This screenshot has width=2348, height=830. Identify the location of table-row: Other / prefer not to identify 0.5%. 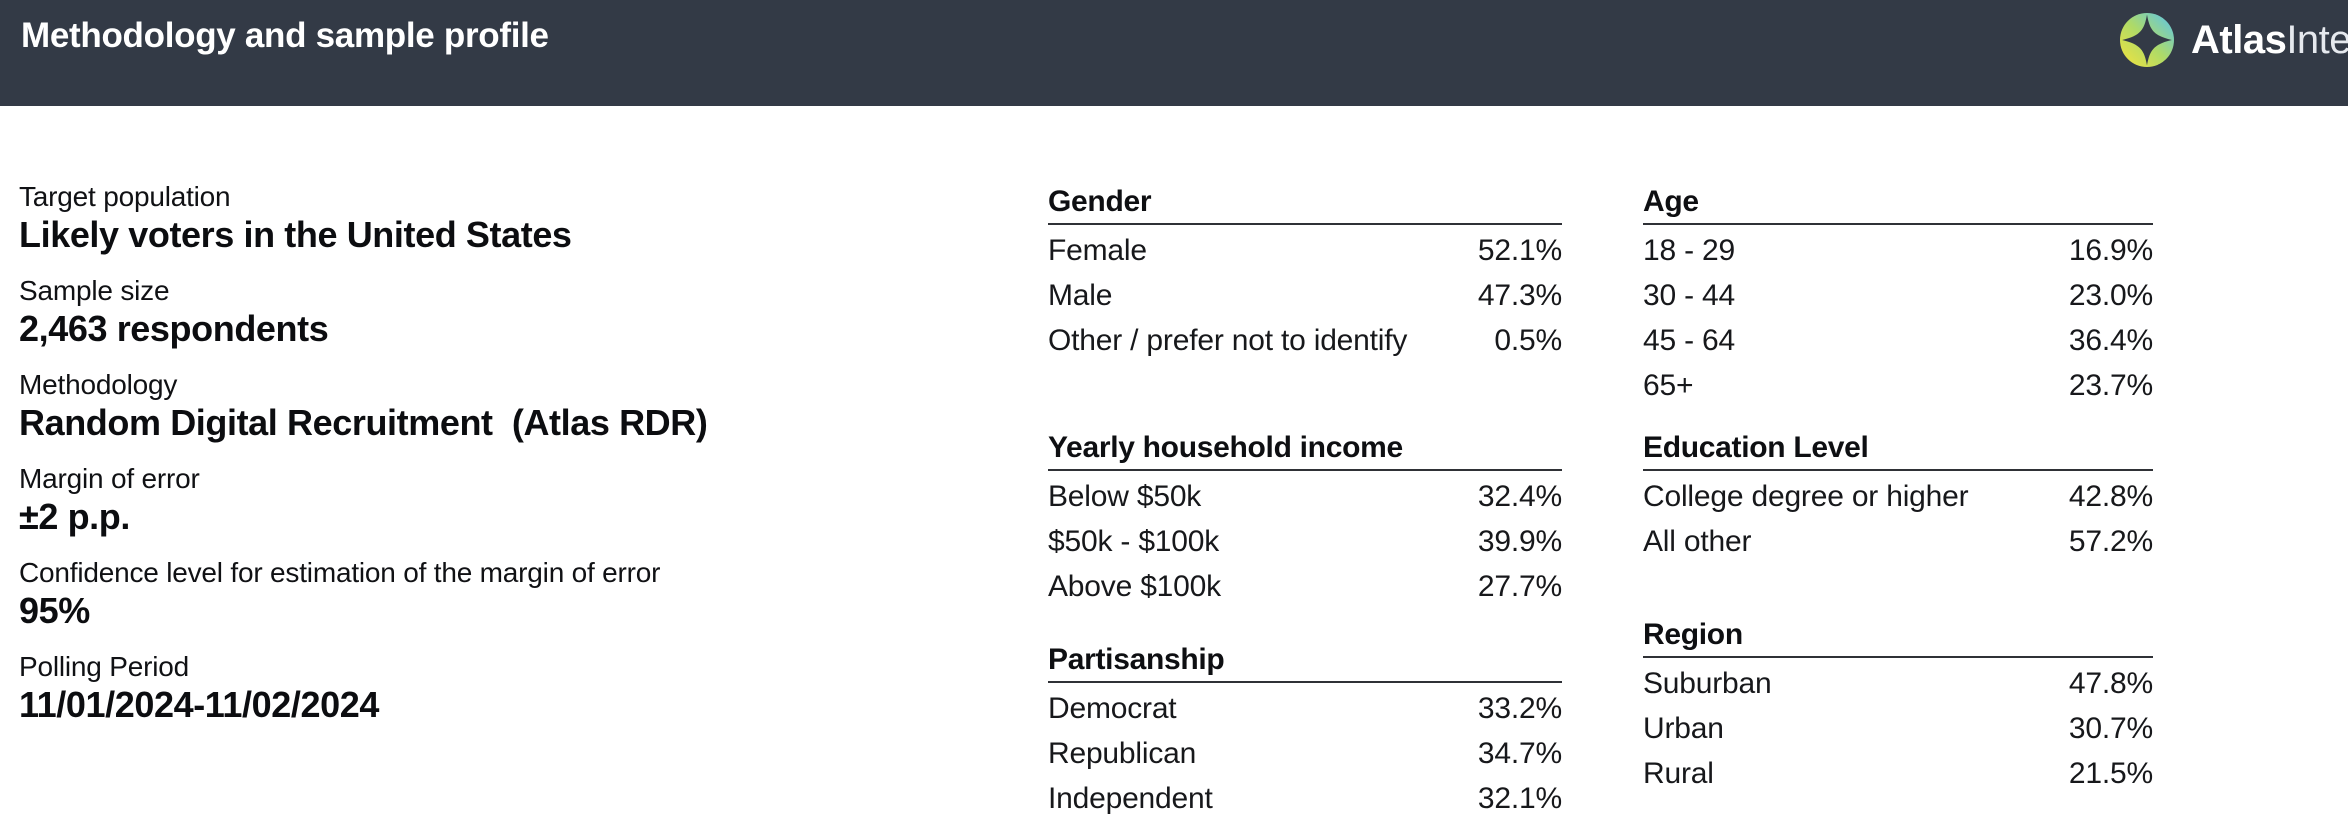
(1305, 340).